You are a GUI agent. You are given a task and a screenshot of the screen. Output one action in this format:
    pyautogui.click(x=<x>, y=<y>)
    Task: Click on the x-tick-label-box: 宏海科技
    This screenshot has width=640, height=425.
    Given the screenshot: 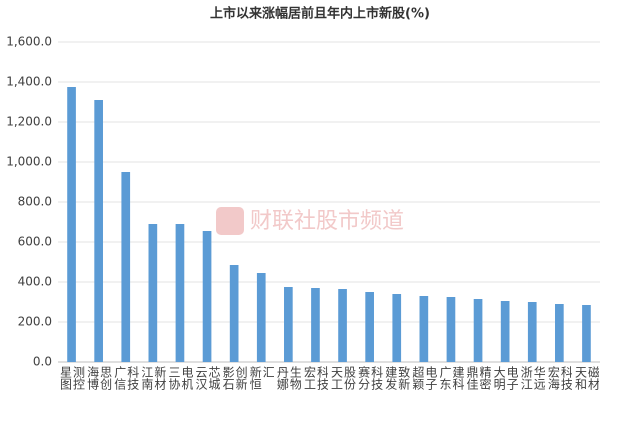 What is the action you would take?
    pyautogui.click(x=559, y=378)
    